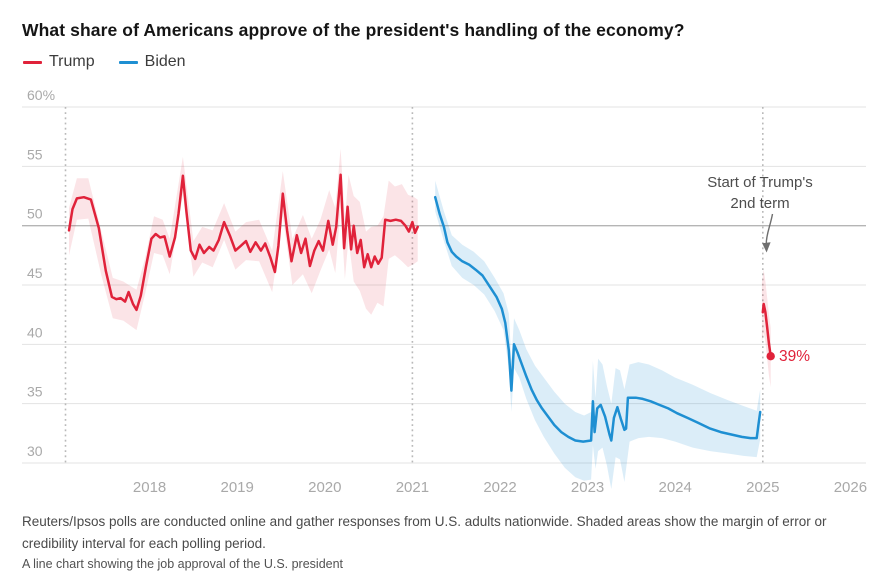  What do you see at coordinates (760, 182) in the screenshot?
I see `annotation-line-1: Start of Trump's` at bounding box center [760, 182].